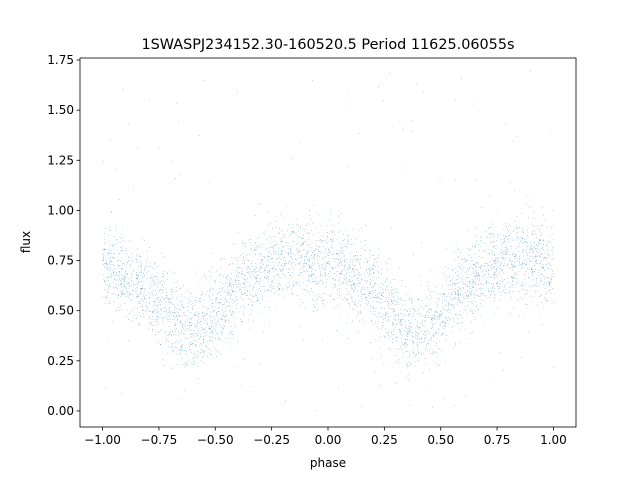  What do you see at coordinates (60, 361) in the screenshot?
I see `y-tick-label: 0.25` at bounding box center [60, 361].